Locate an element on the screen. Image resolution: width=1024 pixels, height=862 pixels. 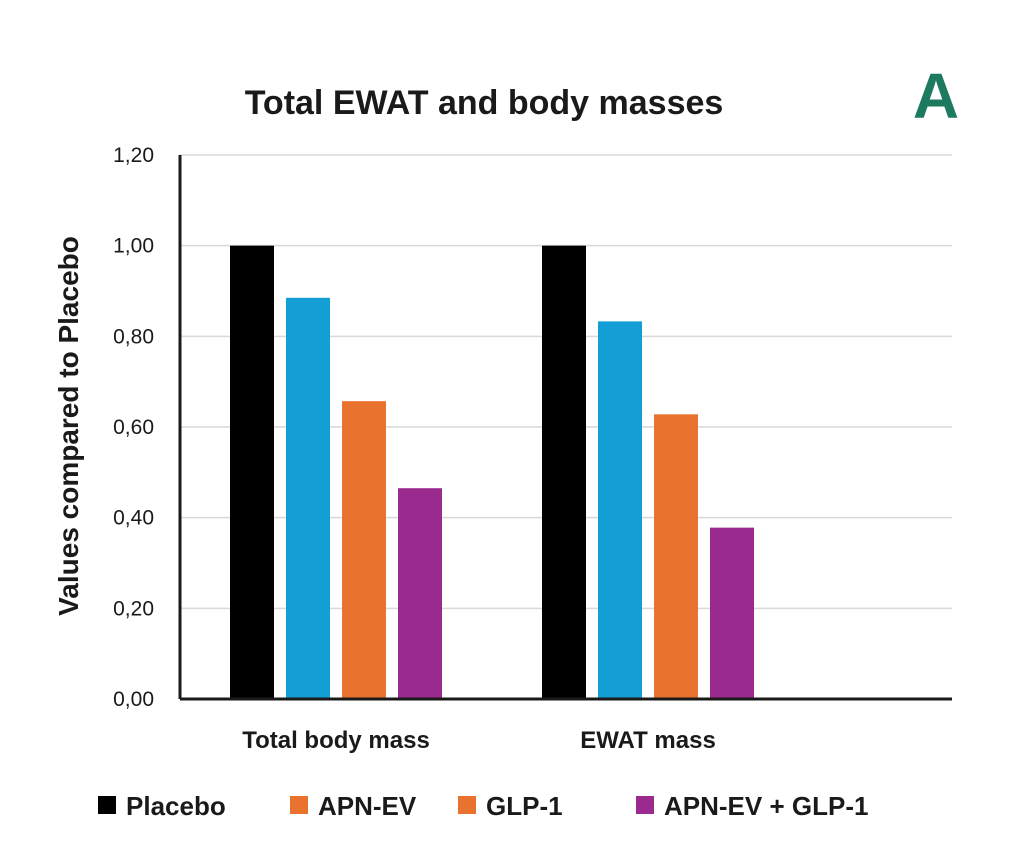
panel-letter: A is located at coordinates (936, 96).